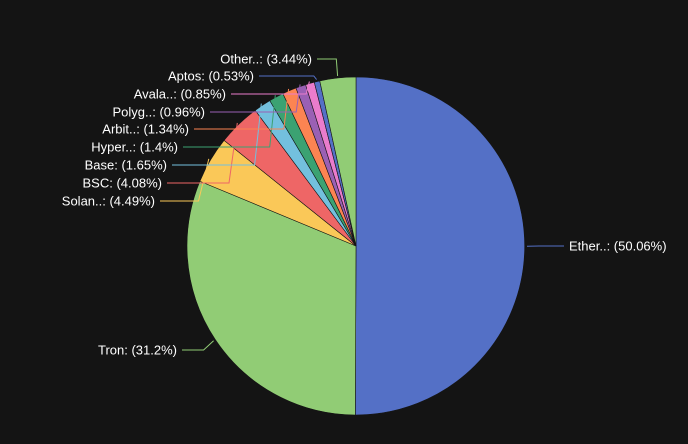 This screenshot has width=688, height=444. What do you see at coordinates (145, 129) in the screenshot?
I see `slice-label-arbit: Arbit..: (1.34%)` at bounding box center [145, 129].